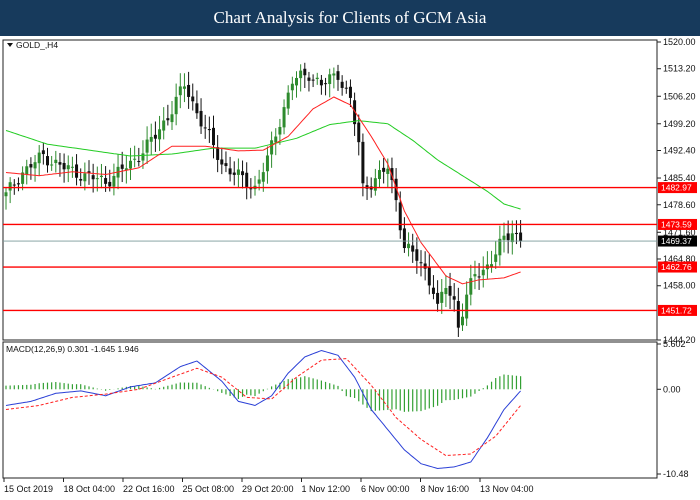 This screenshot has width=700, height=500. I want to click on time-tick-label: 18 Oct 04:00, so click(90, 489).